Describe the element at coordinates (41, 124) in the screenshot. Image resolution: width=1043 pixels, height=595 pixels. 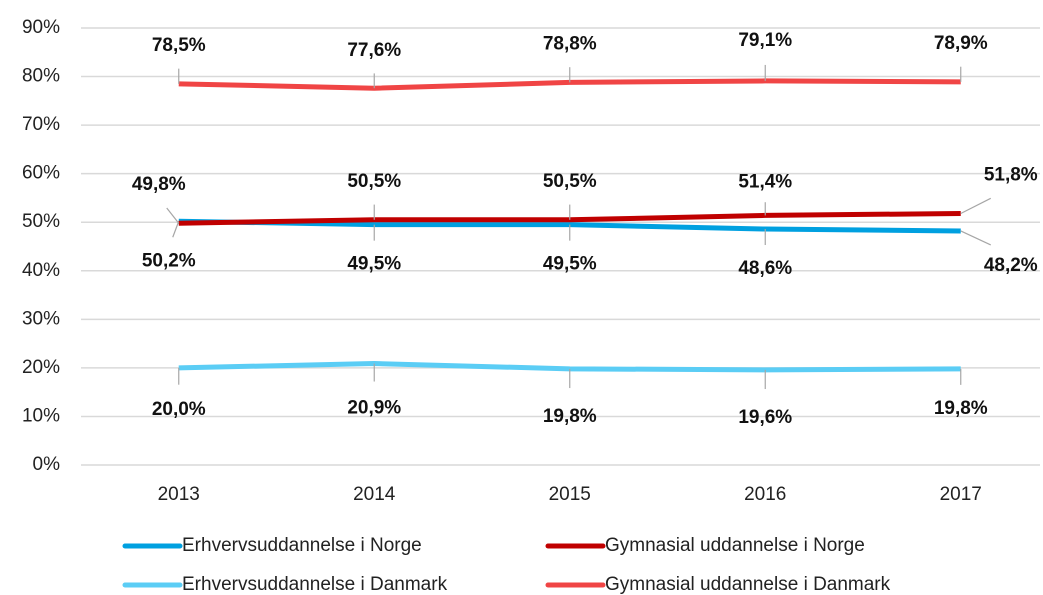
I see `y-tick-label: 70%` at that location.